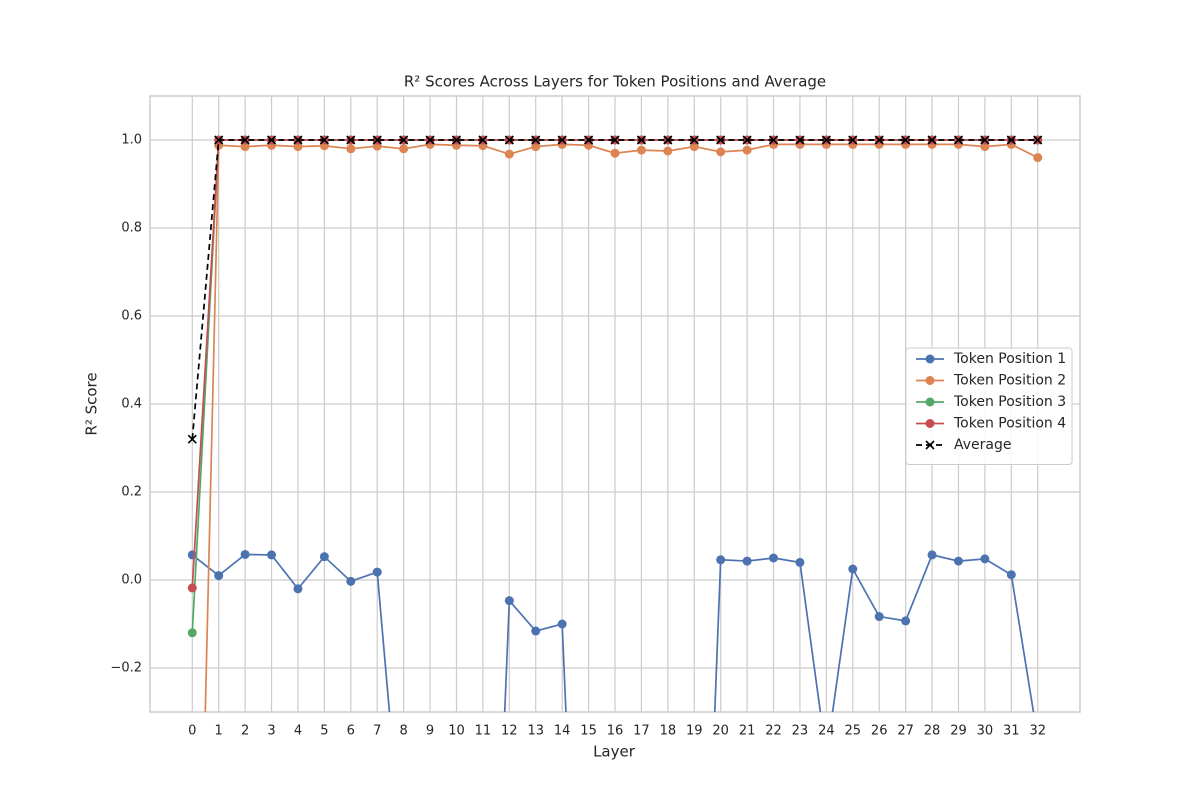 The width and height of the screenshot is (1200, 804). I want to click on x-tick-label: 16, so click(615, 731).